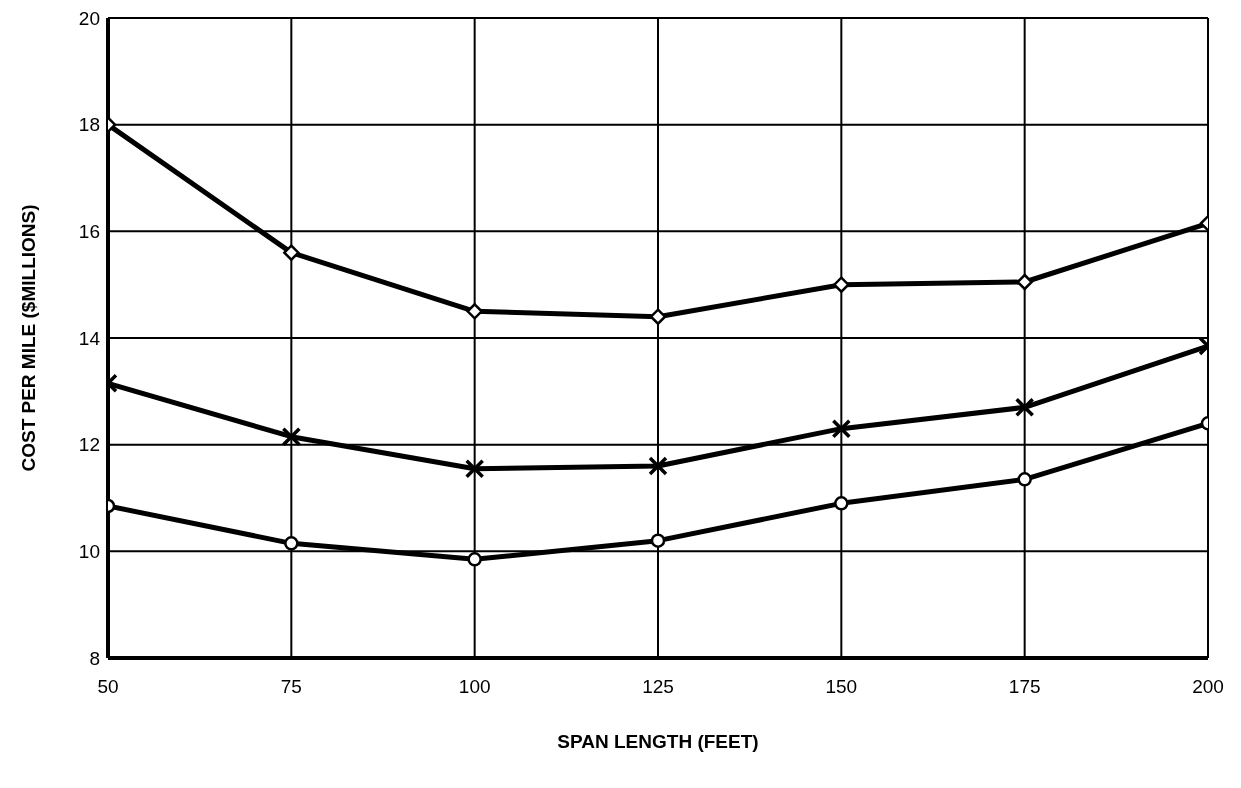 Image resolution: width=1241 pixels, height=788 pixels. What do you see at coordinates (89, 338) in the screenshot?
I see `y-tick-label: 14` at bounding box center [89, 338].